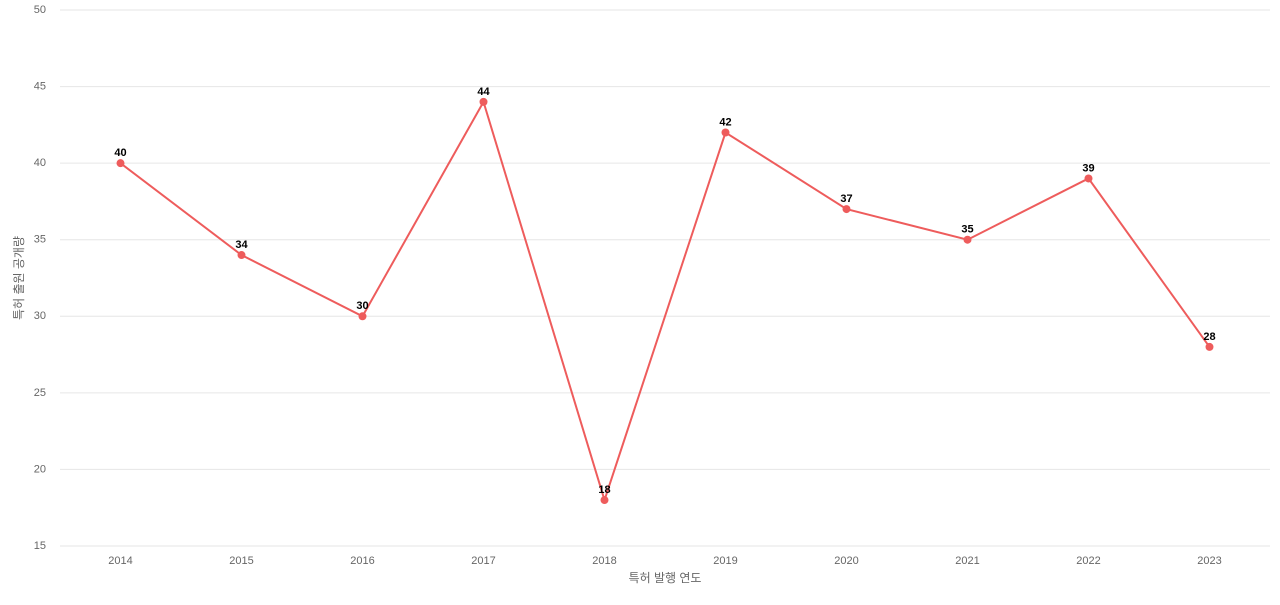  What do you see at coordinates (846, 561) in the screenshot?
I see `x-tick-label: 2020` at bounding box center [846, 561].